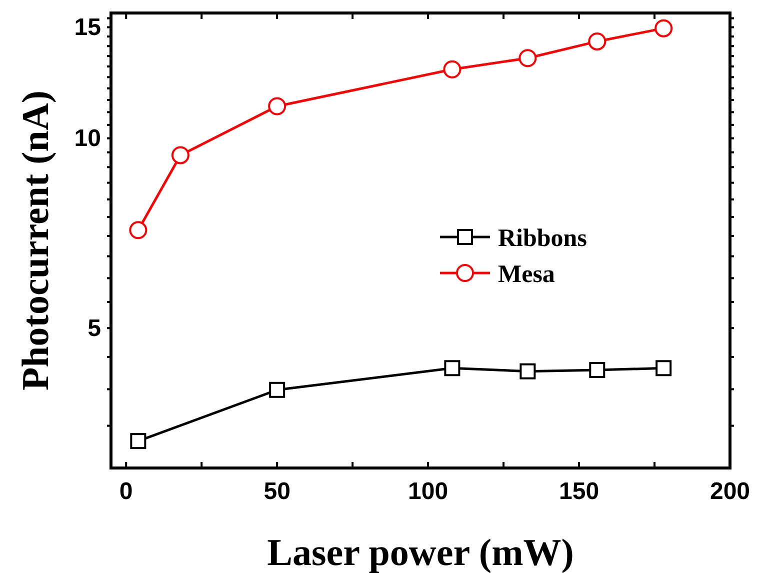 Image resolution: width=761 pixels, height=573 pixels. What do you see at coordinates (126, 492) in the screenshot?
I see `x-tick-label: 0` at bounding box center [126, 492].